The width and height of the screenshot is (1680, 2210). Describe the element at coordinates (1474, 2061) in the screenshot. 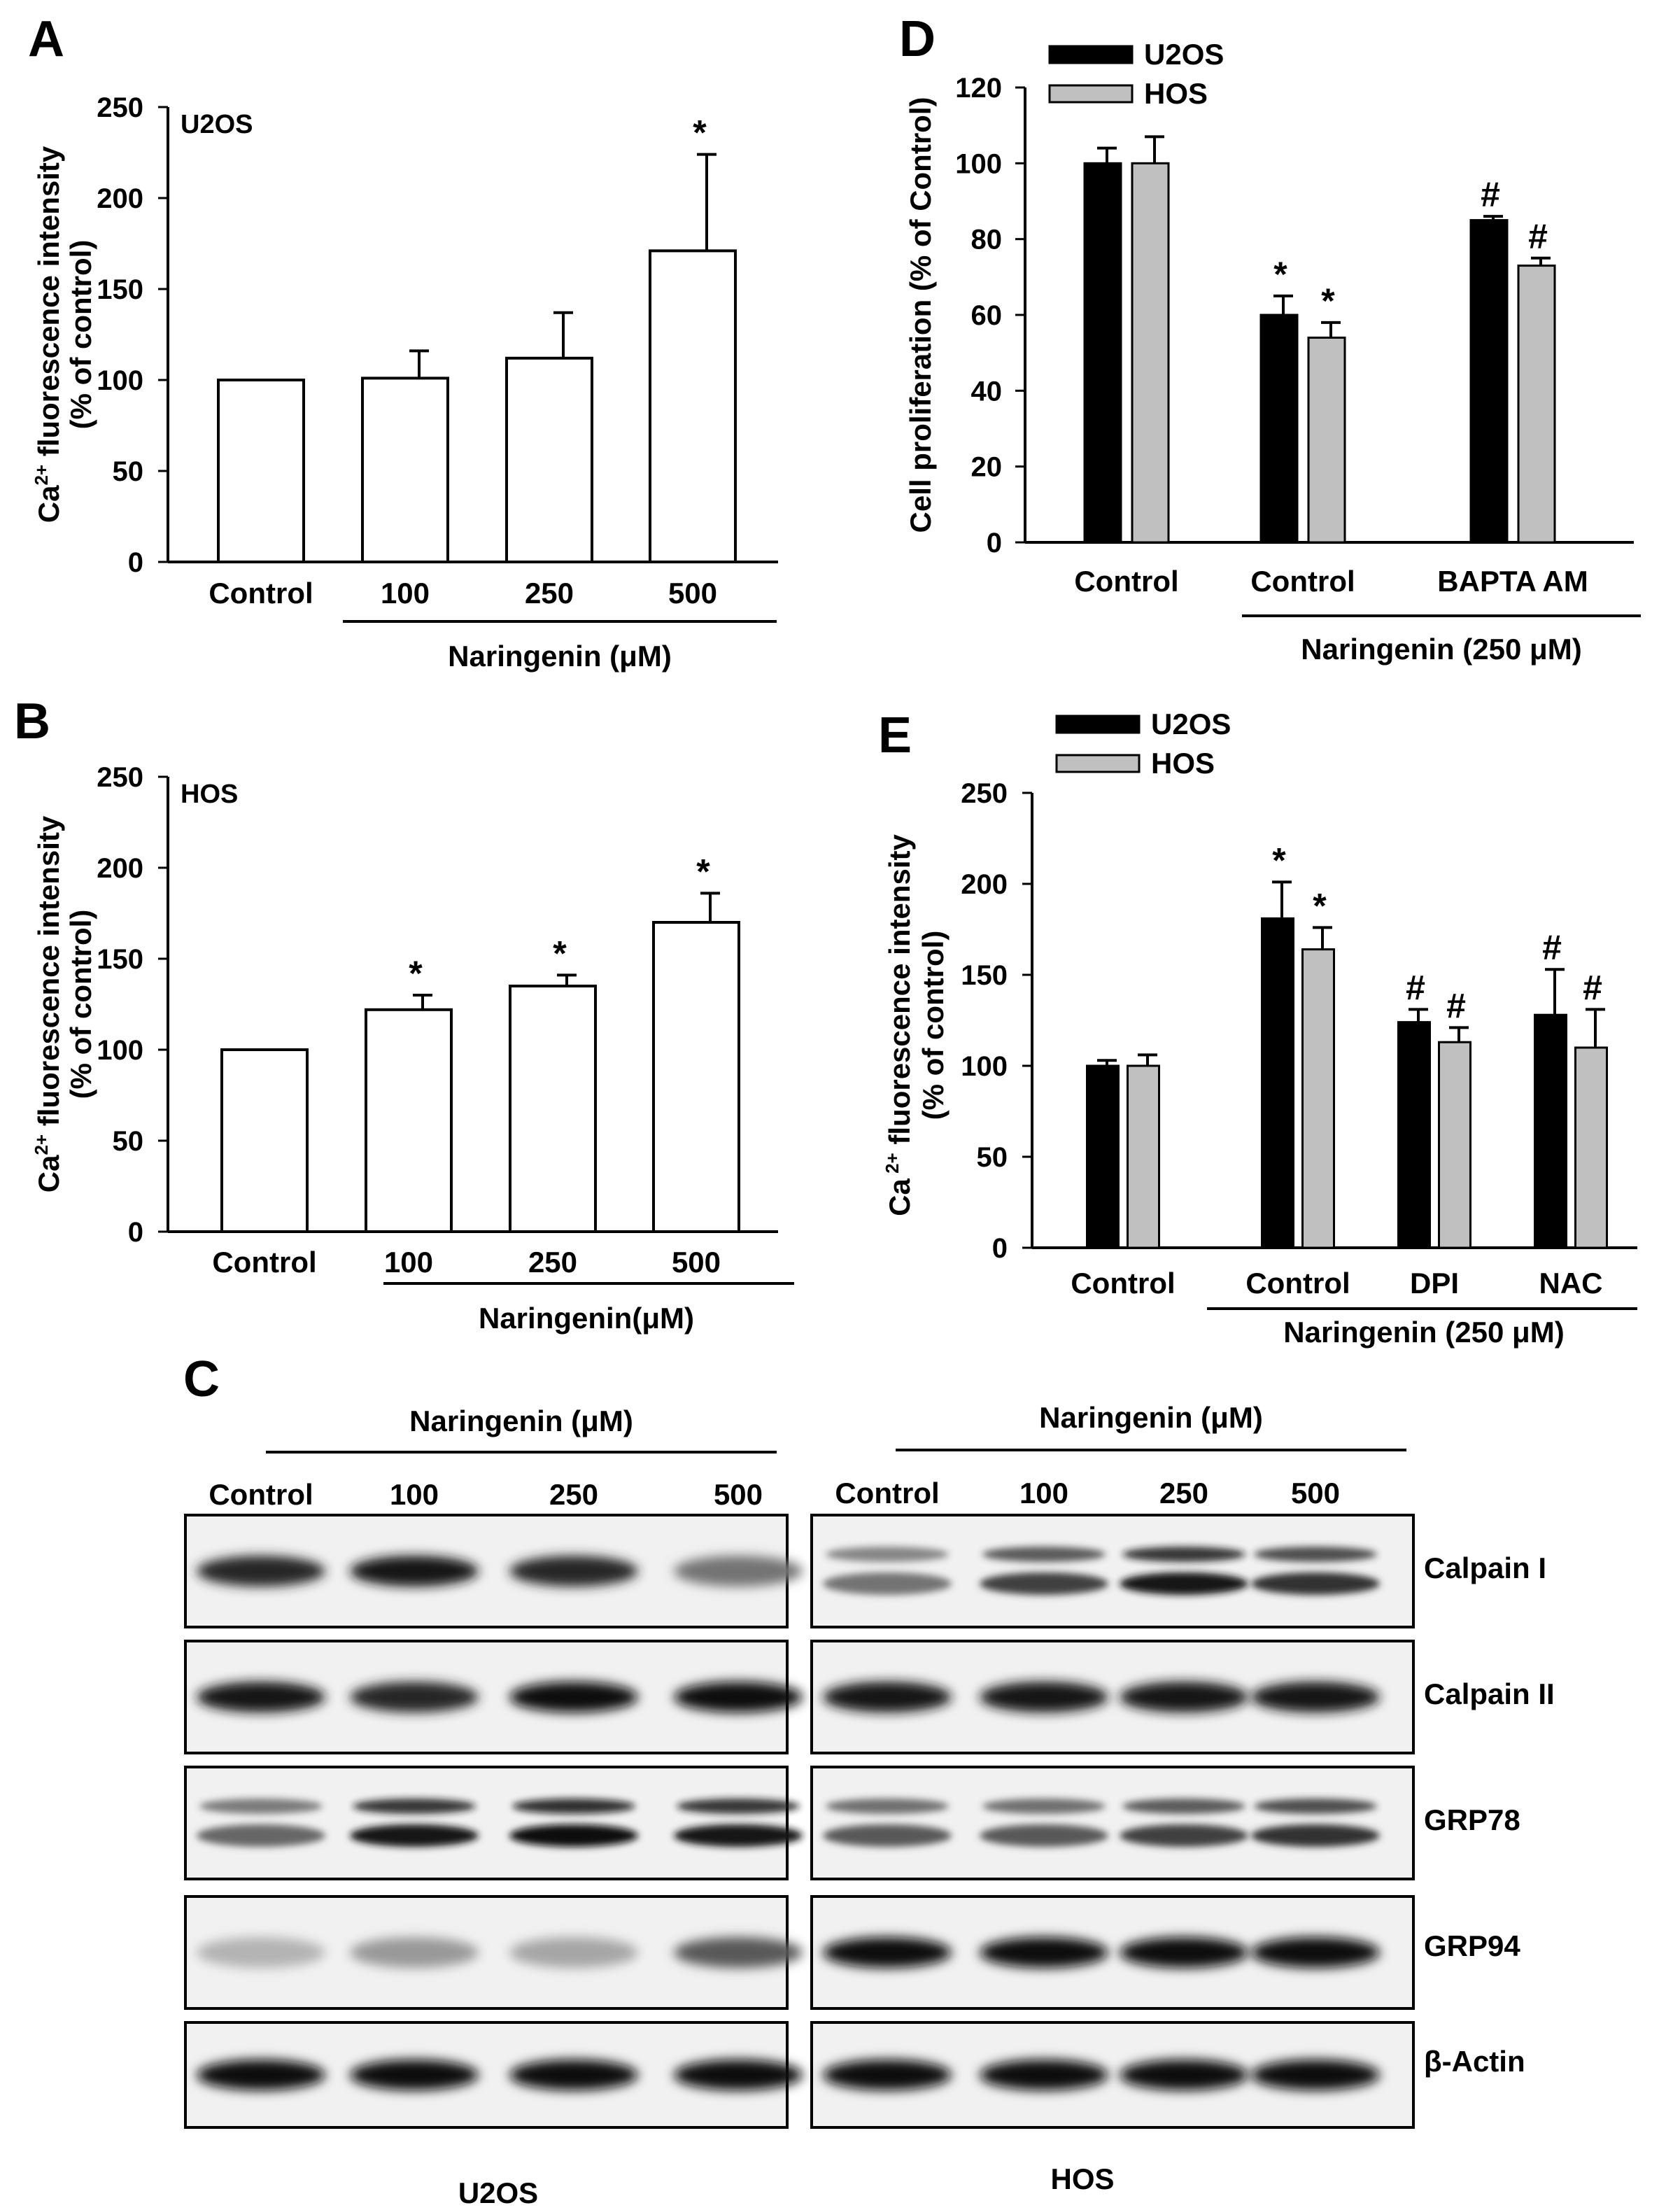

I see `blot-protein-label: β-Actin` at that location.